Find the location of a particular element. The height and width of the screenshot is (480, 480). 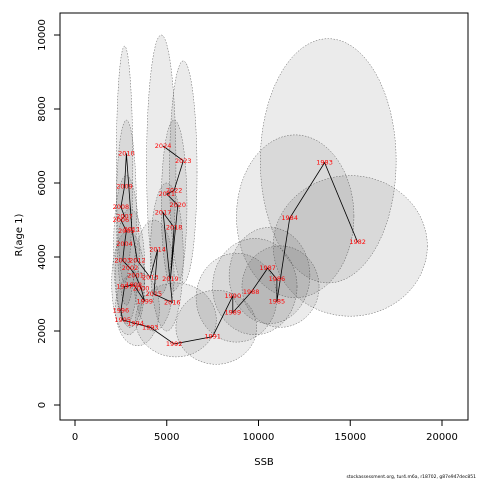

y-axis-title: R(age 1) is located at coordinates (19, 234).